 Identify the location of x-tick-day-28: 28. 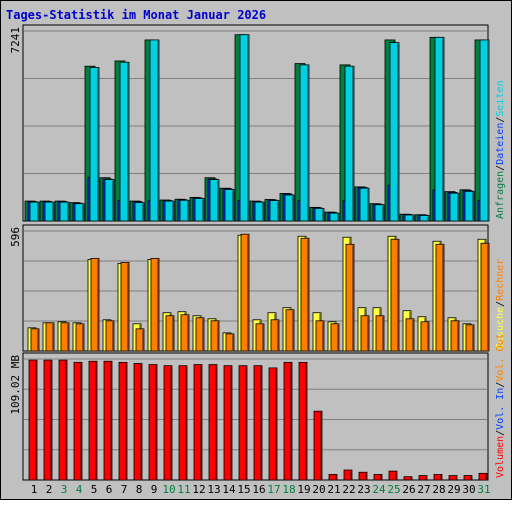
(438, 489).